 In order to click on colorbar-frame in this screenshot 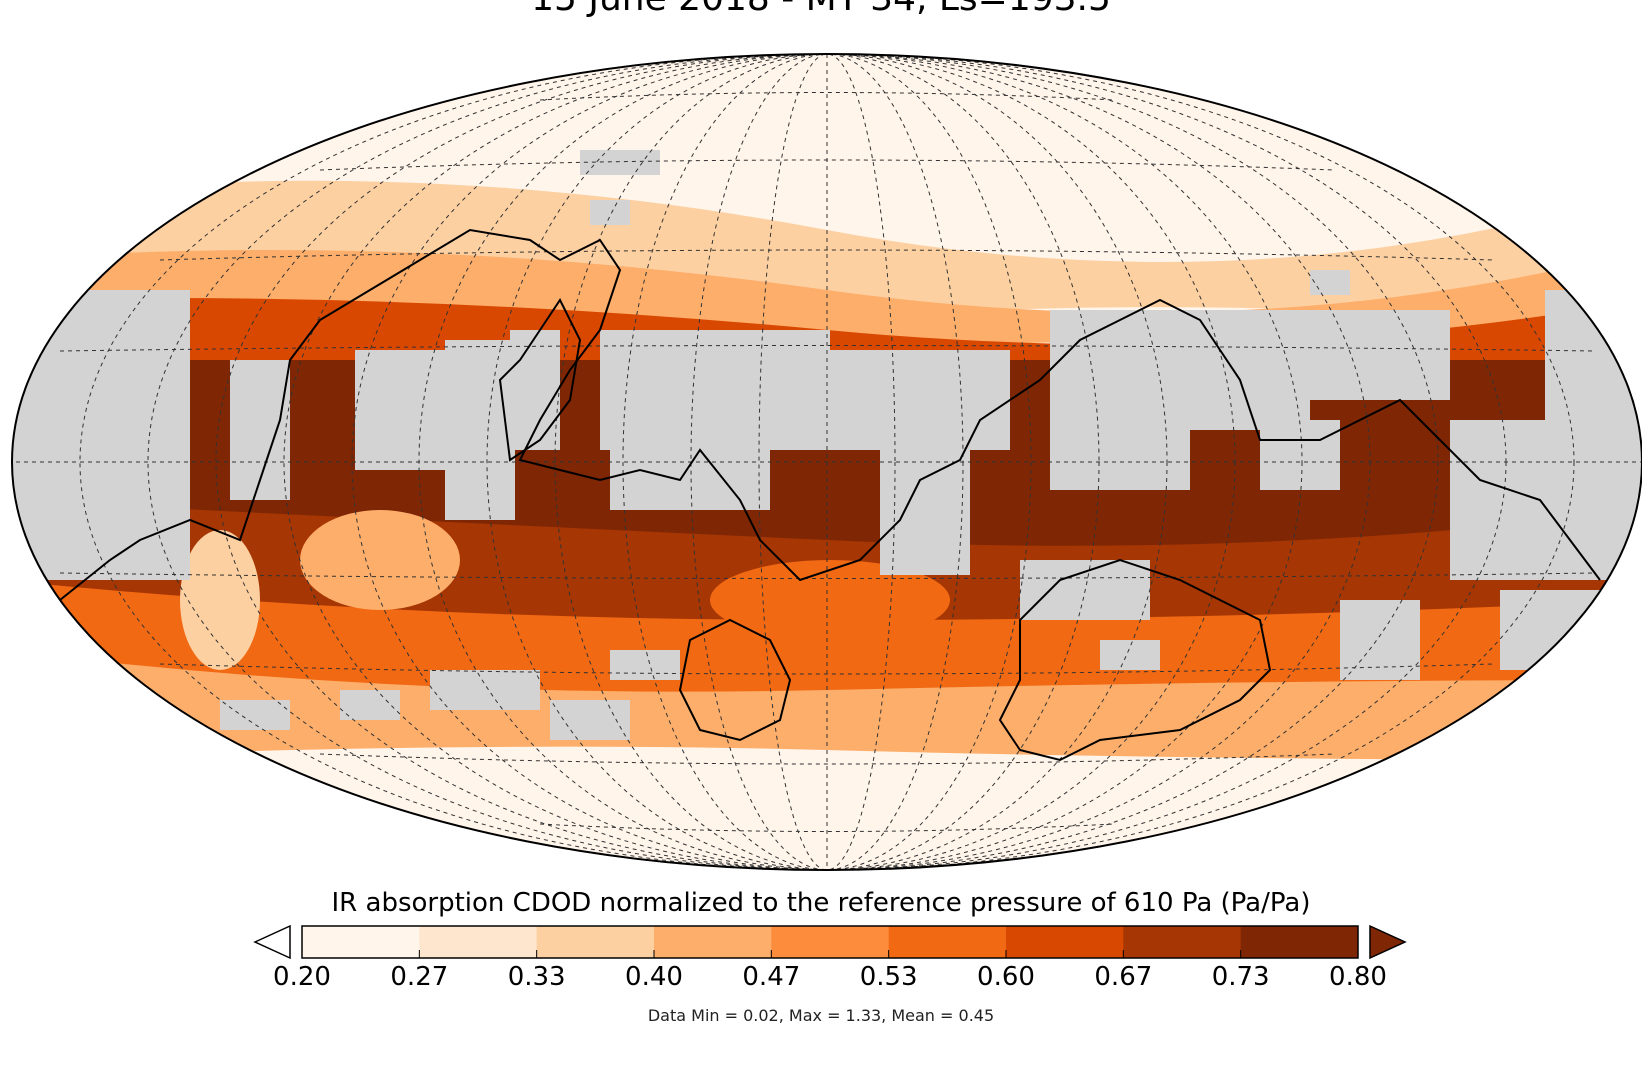, I will do `click(830, 942)`.